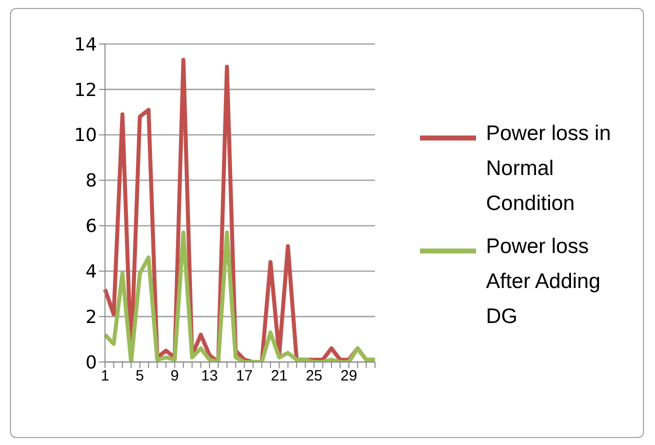 The height and width of the screenshot is (445, 655). Describe the element at coordinates (85, 90) in the screenshot. I see `y-tick-label: 12` at that location.